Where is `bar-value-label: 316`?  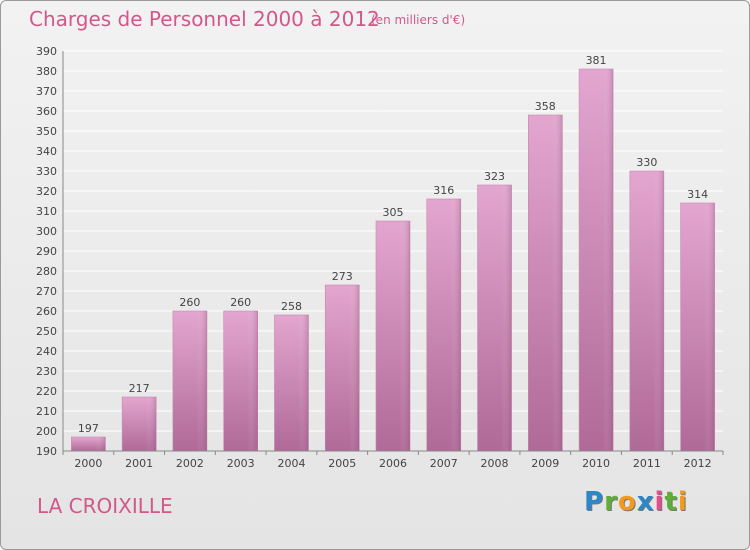
bar-value-label: 316 is located at coordinates (443, 190).